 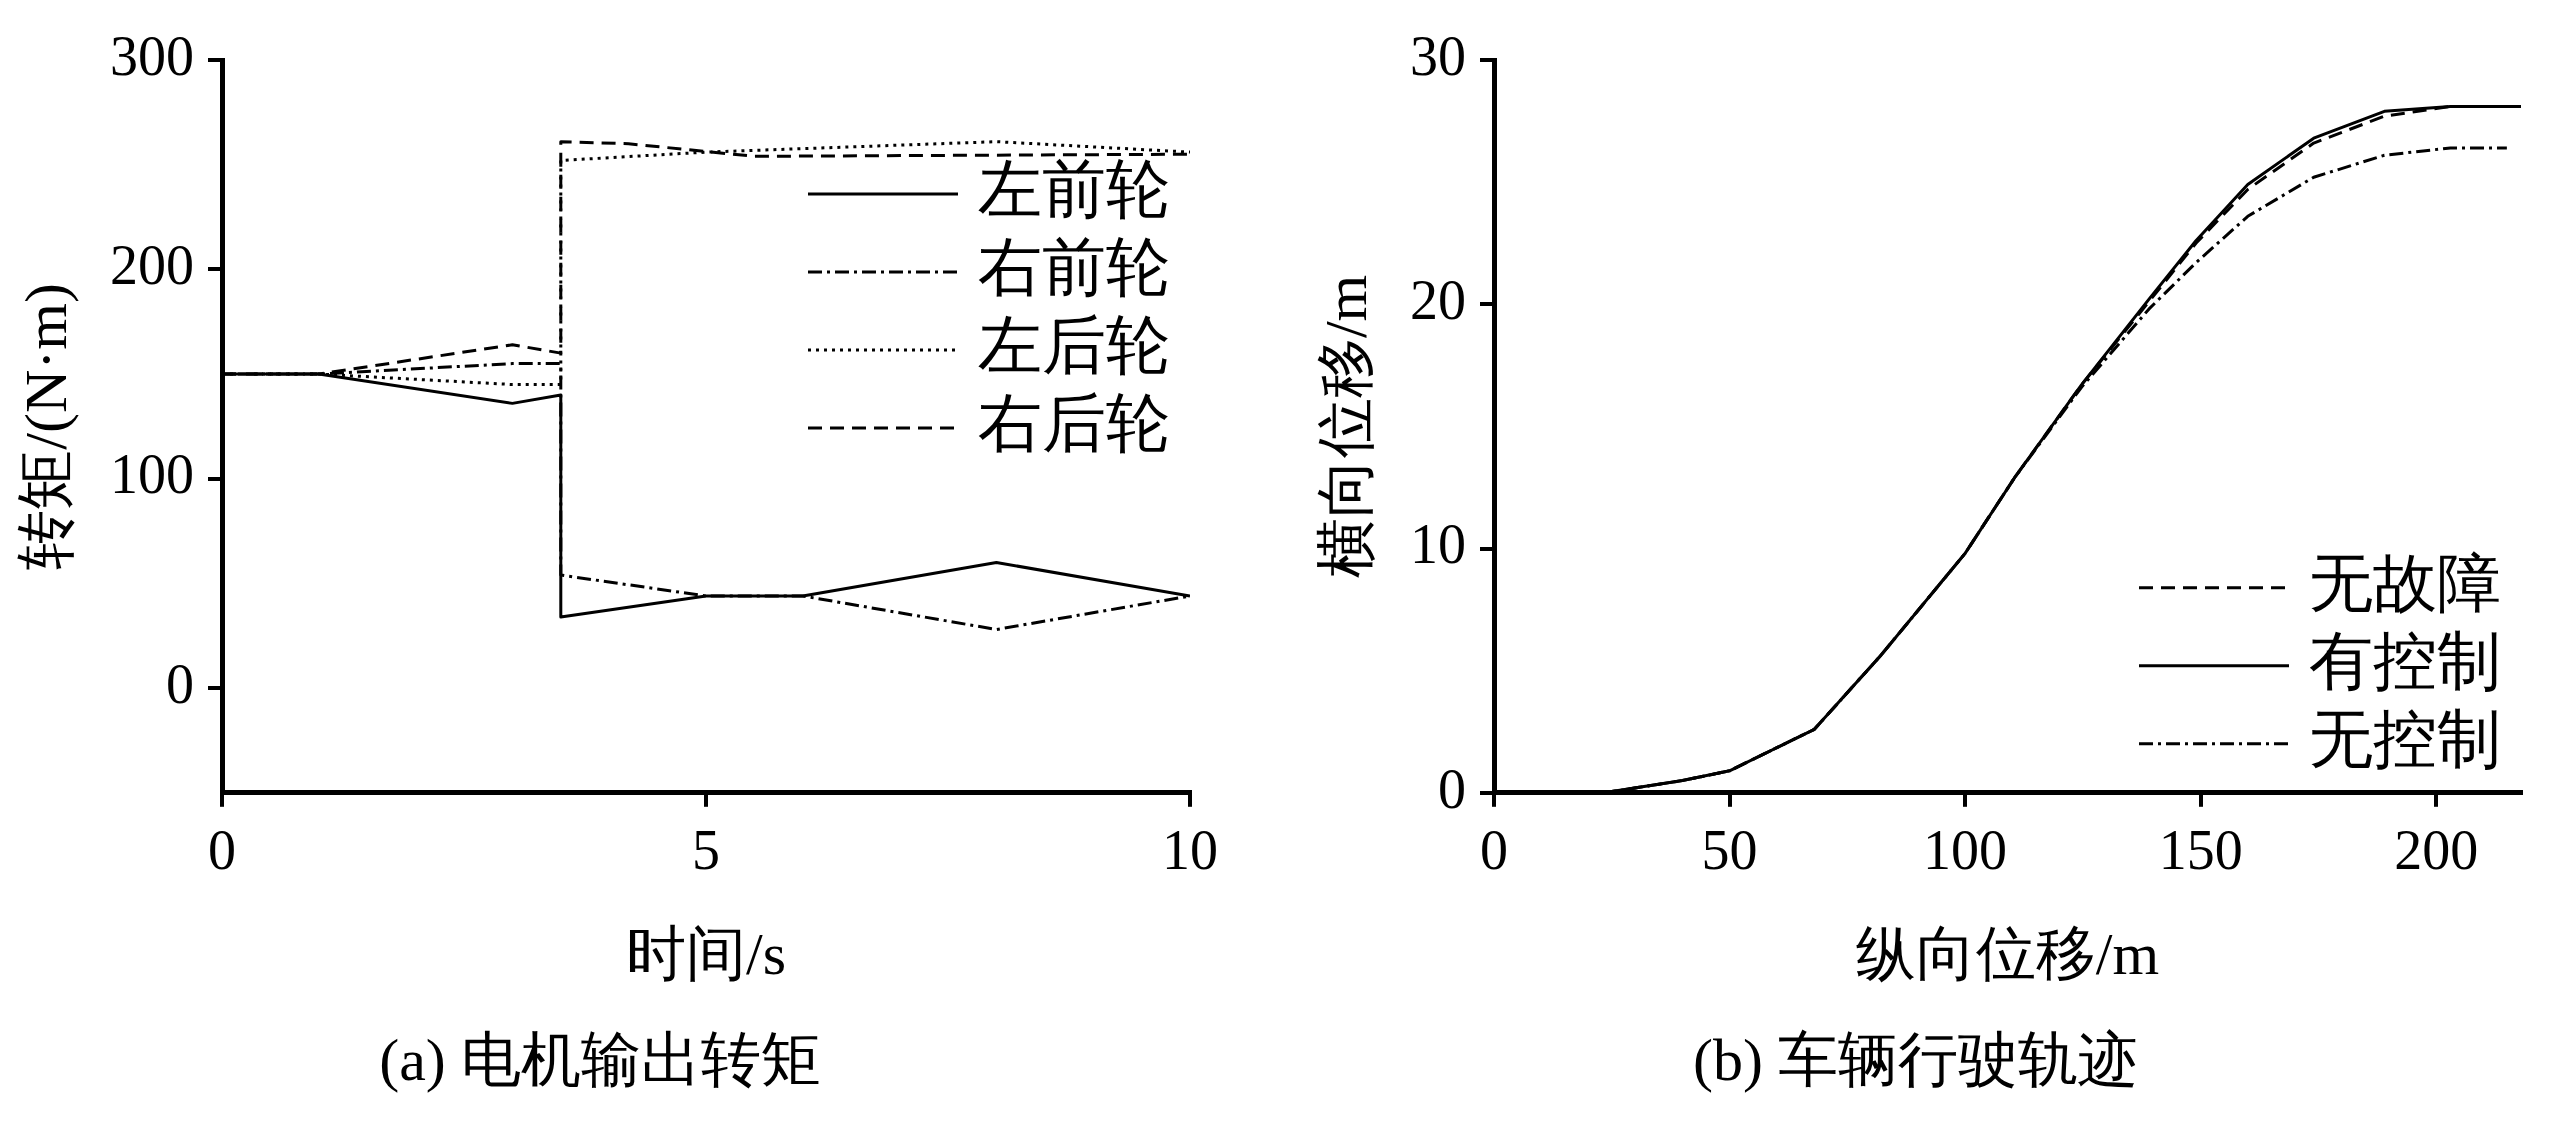 I want to click on legend-label: 有控制, so click(x=2405, y=661).